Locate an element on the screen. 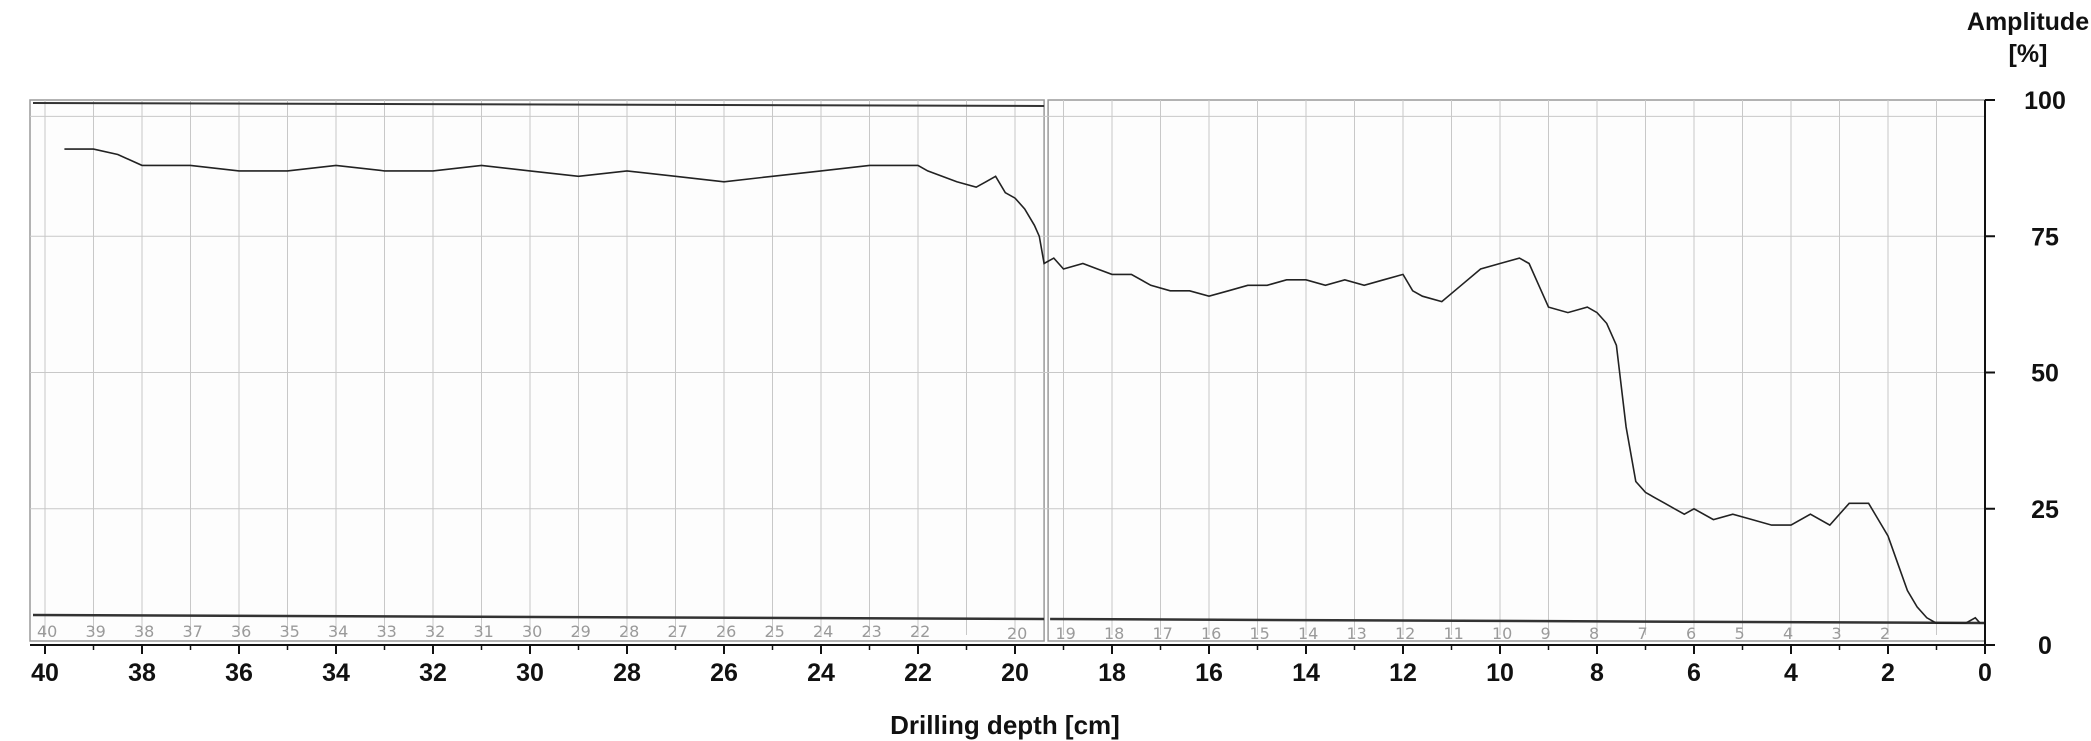  paper-strip-label: 36 is located at coordinates (241, 631).